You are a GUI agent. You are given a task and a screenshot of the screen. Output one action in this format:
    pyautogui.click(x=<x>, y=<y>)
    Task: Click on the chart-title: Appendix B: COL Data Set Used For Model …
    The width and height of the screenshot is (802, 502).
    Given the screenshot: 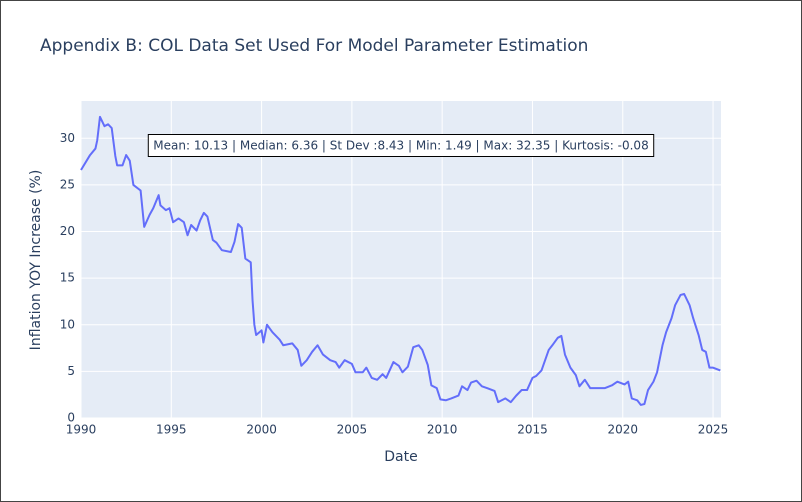 What is the action you would take?
    pyautogui.click(x=314, y=46)
    